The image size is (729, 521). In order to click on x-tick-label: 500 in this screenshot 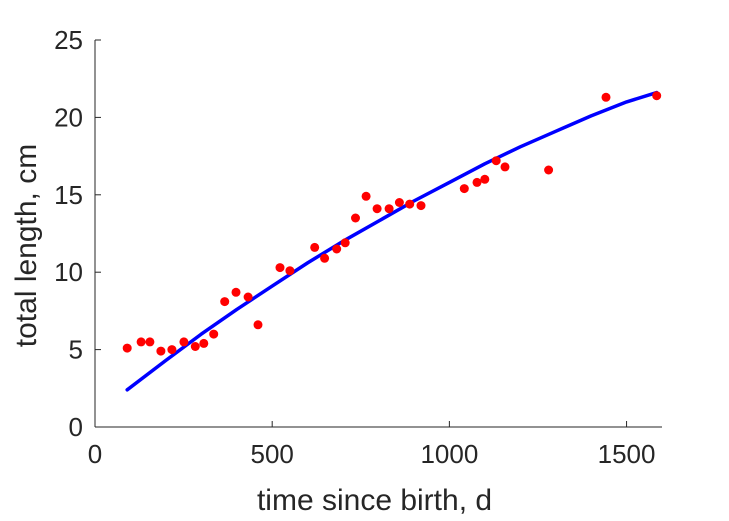, I will do `click(271, 454)`.